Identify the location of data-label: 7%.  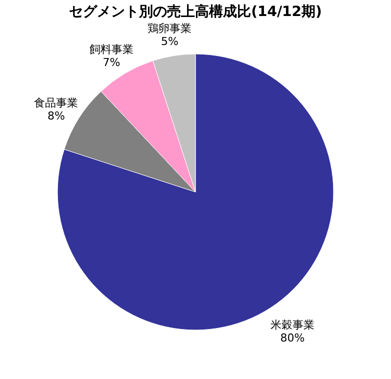
(111, 62).